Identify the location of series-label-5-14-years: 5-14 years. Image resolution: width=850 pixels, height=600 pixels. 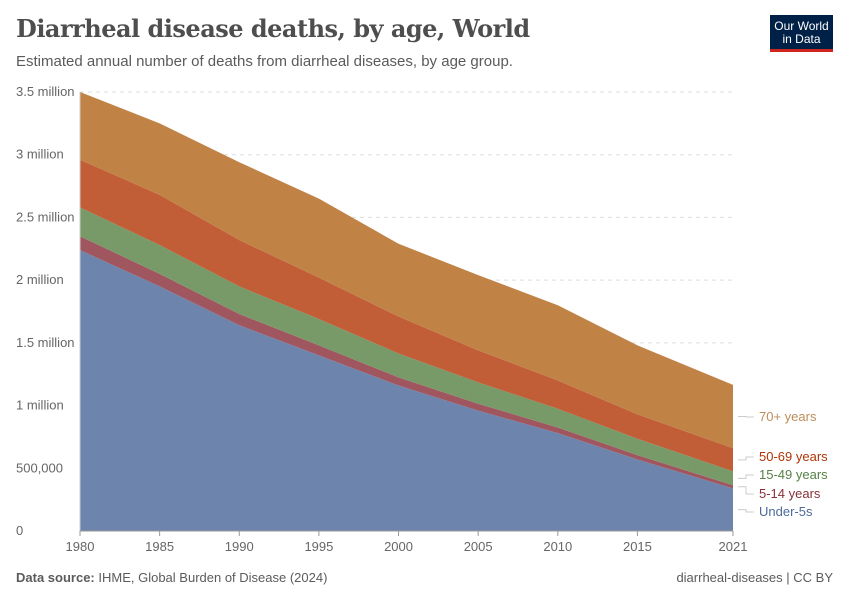
(790, 493).